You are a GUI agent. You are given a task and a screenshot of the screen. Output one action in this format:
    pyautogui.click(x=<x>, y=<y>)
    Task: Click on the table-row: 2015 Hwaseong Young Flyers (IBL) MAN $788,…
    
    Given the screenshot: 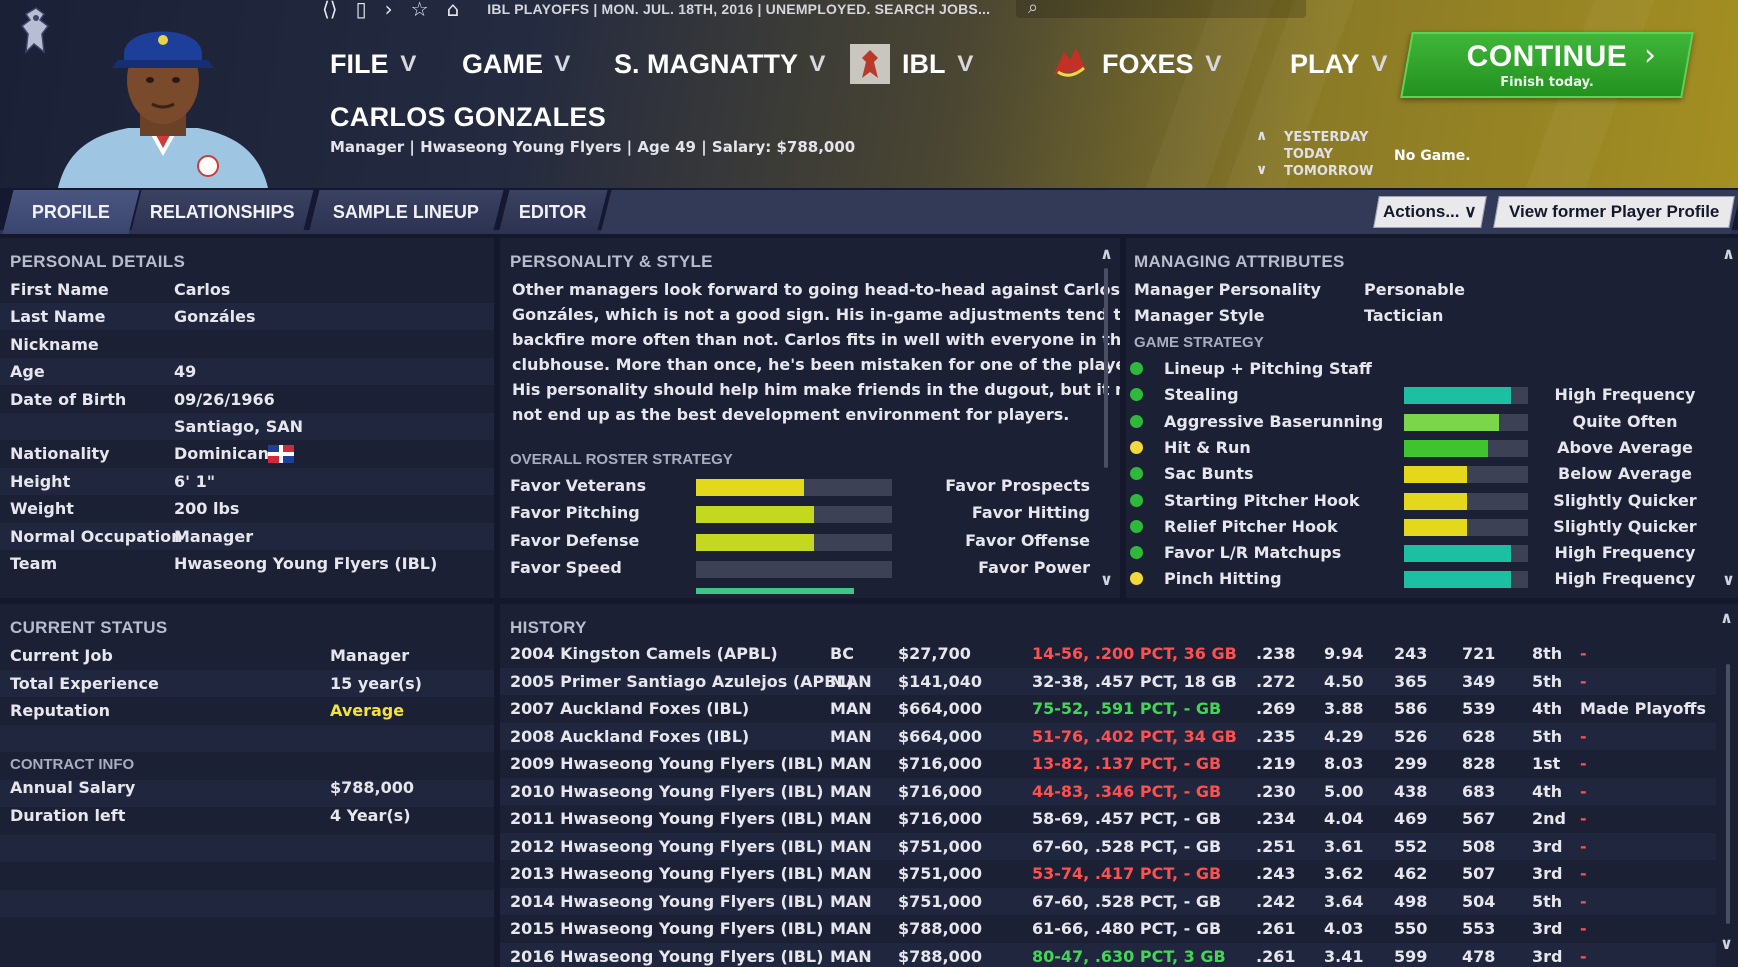 What is the action you would take?
    pyautogui.click(x=1108, y=931)
    